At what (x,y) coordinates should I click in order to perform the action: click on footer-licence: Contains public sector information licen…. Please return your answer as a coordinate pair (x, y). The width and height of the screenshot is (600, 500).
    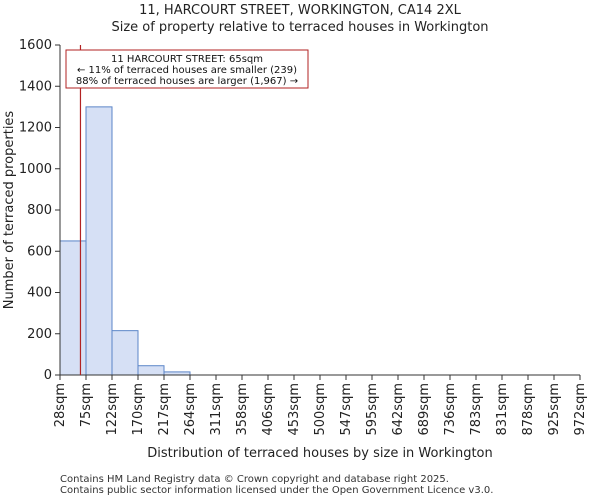
    Looking at the image, I should click on (277, 490).